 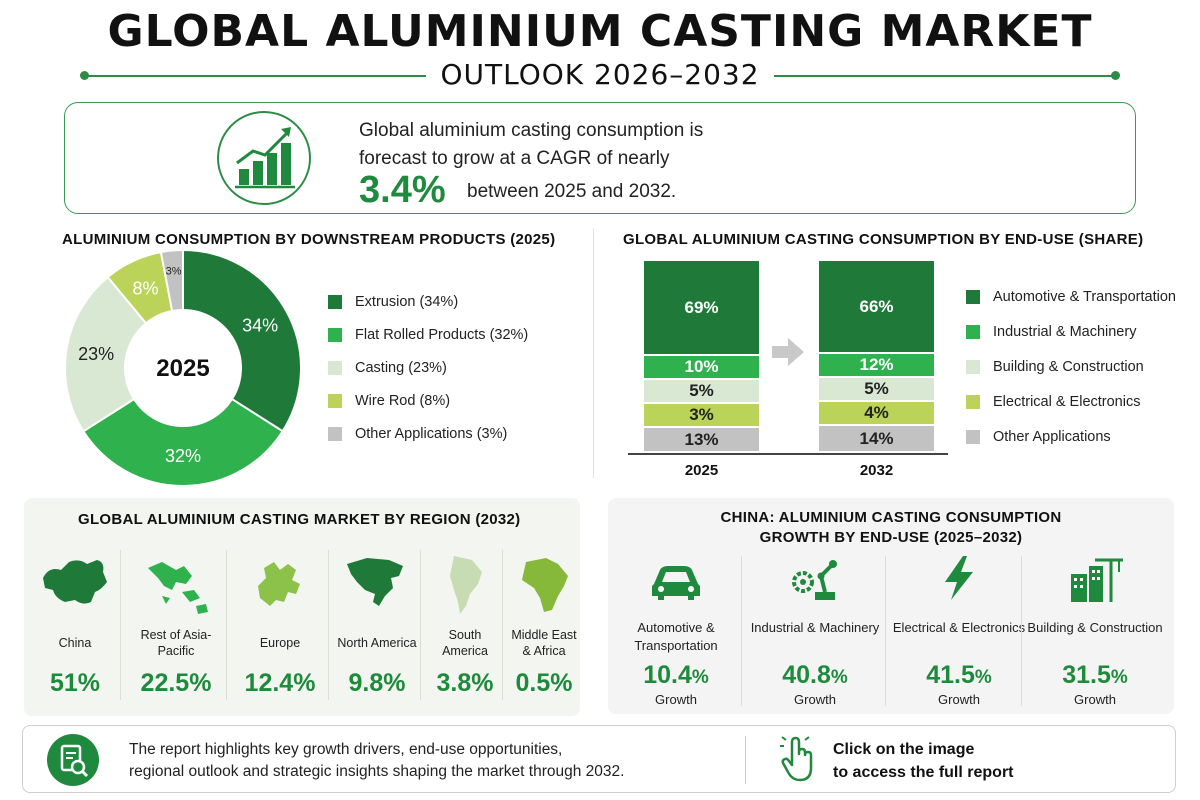 I want to click on arrow-icon, so click(x=788, y=354).